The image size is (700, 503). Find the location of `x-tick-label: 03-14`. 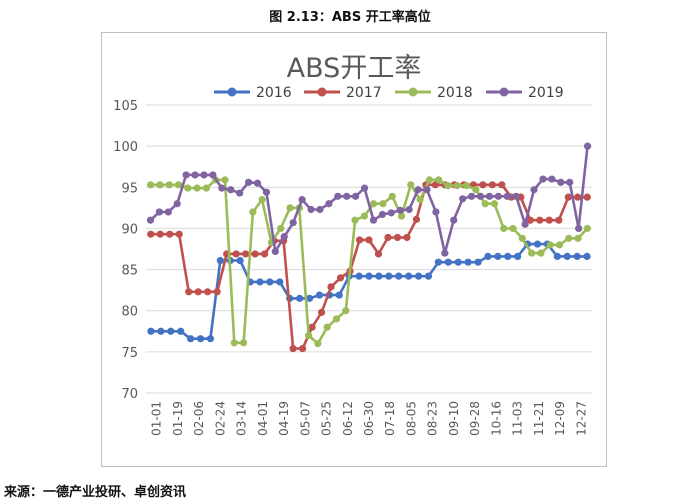

x-tick-label: 03-14 is located at coordinates (242, 418).